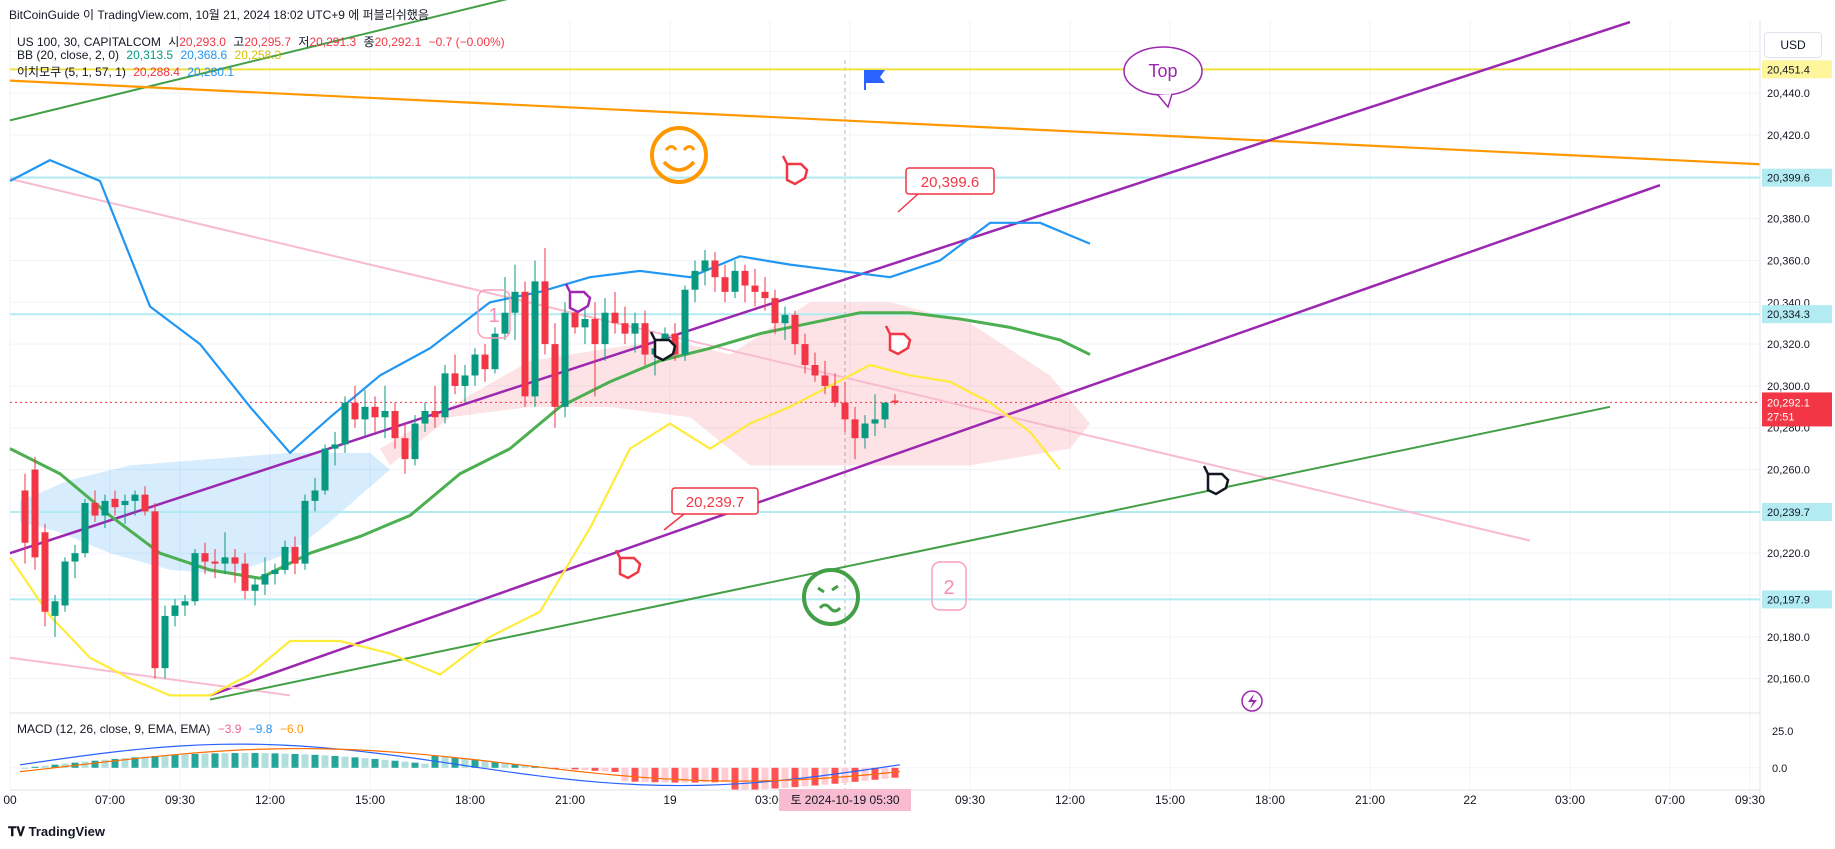 This screenshot has width=1835, height=849. I want to click on bb-upper-value: 20,368.6, so click(204, 55).